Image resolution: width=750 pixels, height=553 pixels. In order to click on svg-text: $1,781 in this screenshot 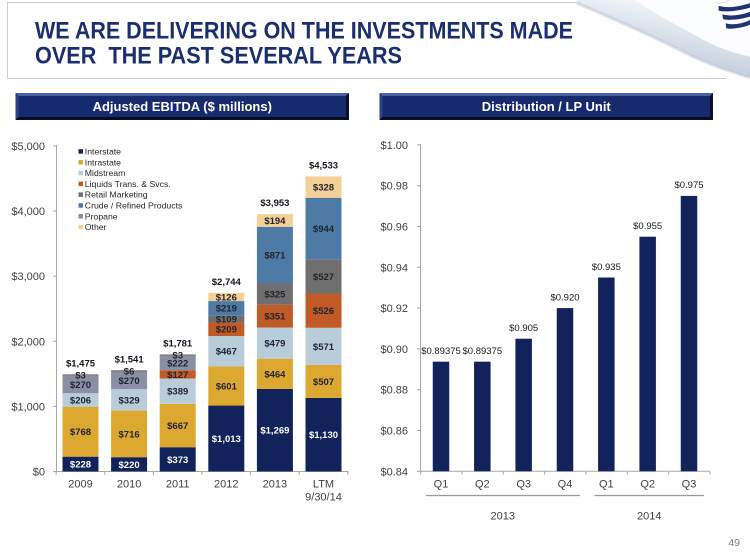, I will do `click(178, 343)`.